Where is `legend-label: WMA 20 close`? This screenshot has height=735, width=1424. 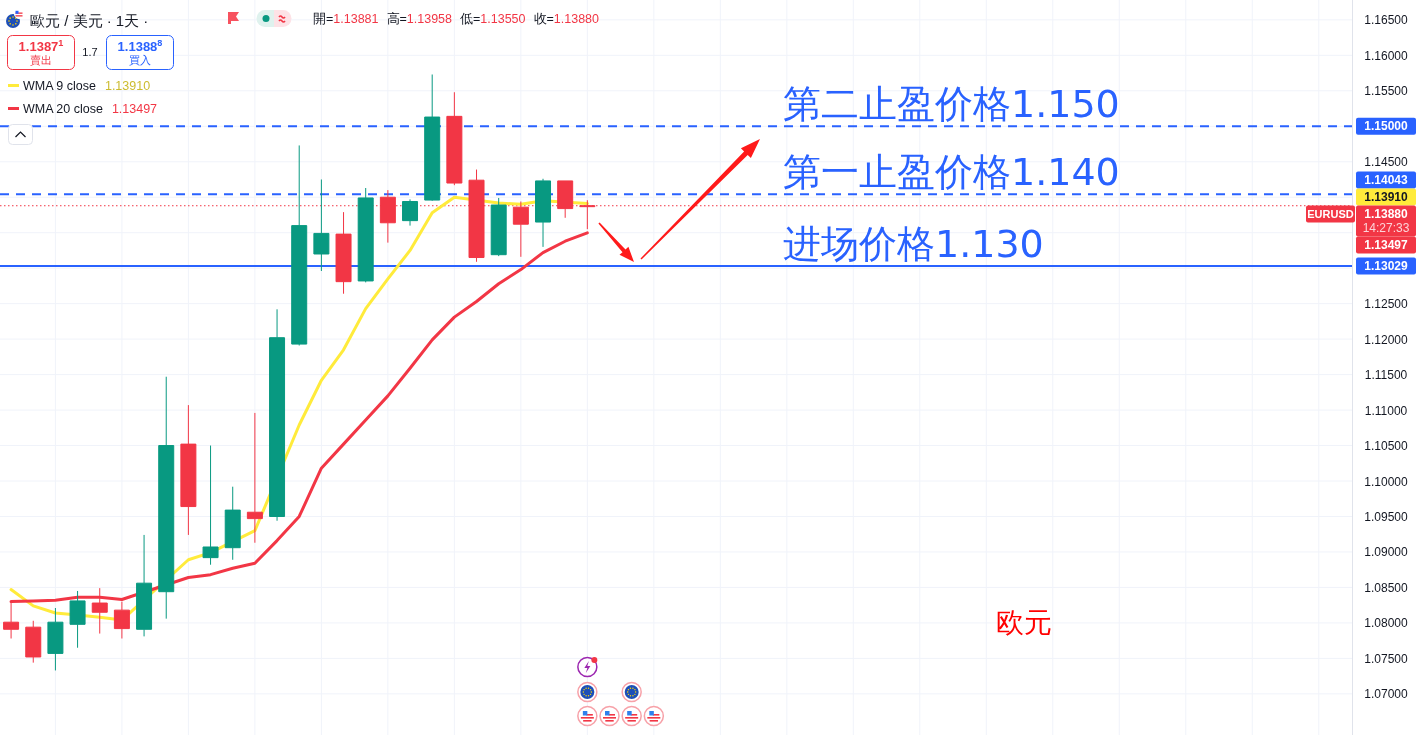 legend-label: WMA 20 close is located at coordinates (63, 109).